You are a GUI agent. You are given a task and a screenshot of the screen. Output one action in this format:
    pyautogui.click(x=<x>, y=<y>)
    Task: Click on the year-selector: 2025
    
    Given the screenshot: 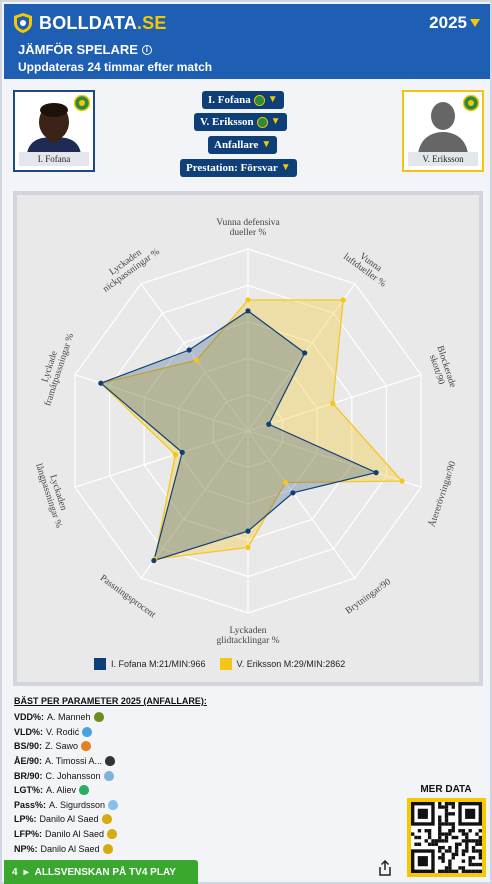 What is the action you would take?
    pyautogui.click(x=454, y=23)
    